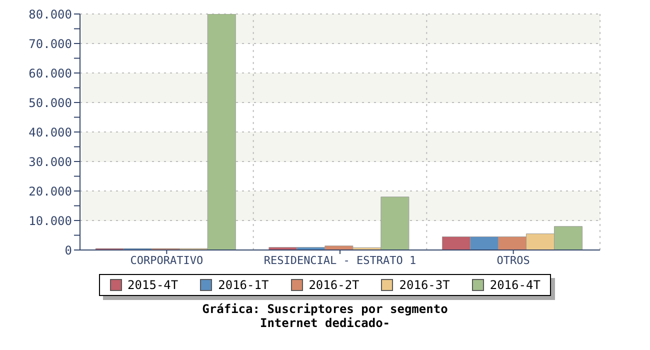 The height and width of the screenshot is (350, 650). I want to click on y-tick-label: 80.000, so click(50, 14).